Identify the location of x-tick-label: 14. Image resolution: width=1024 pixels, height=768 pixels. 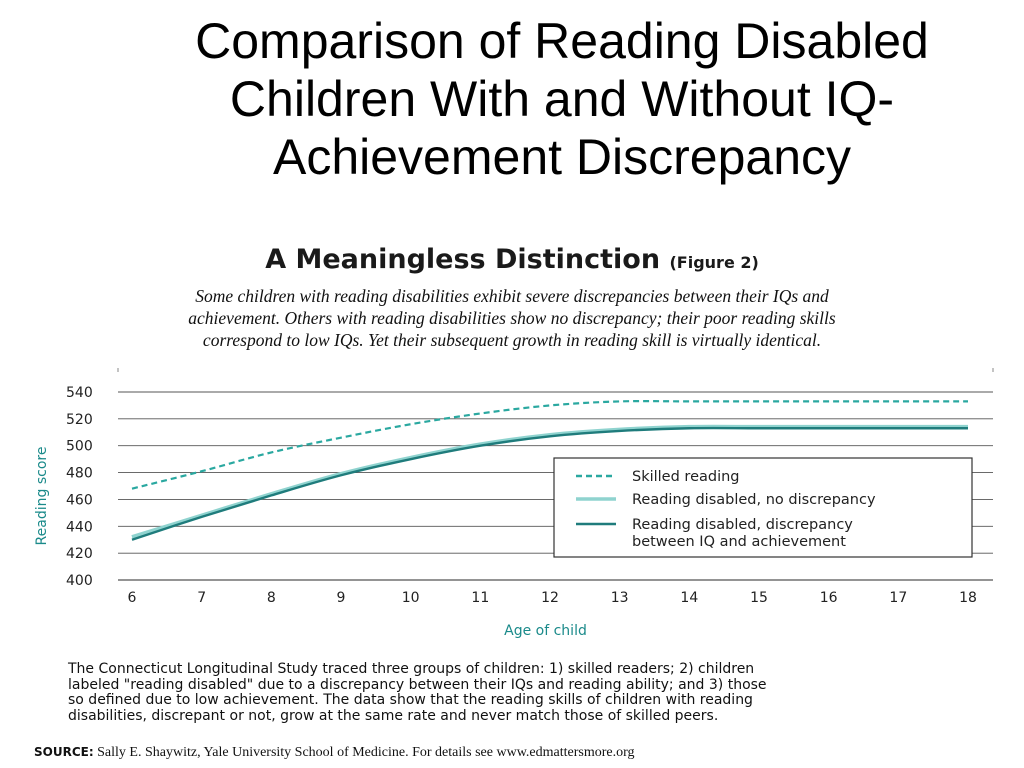
(689, 598).